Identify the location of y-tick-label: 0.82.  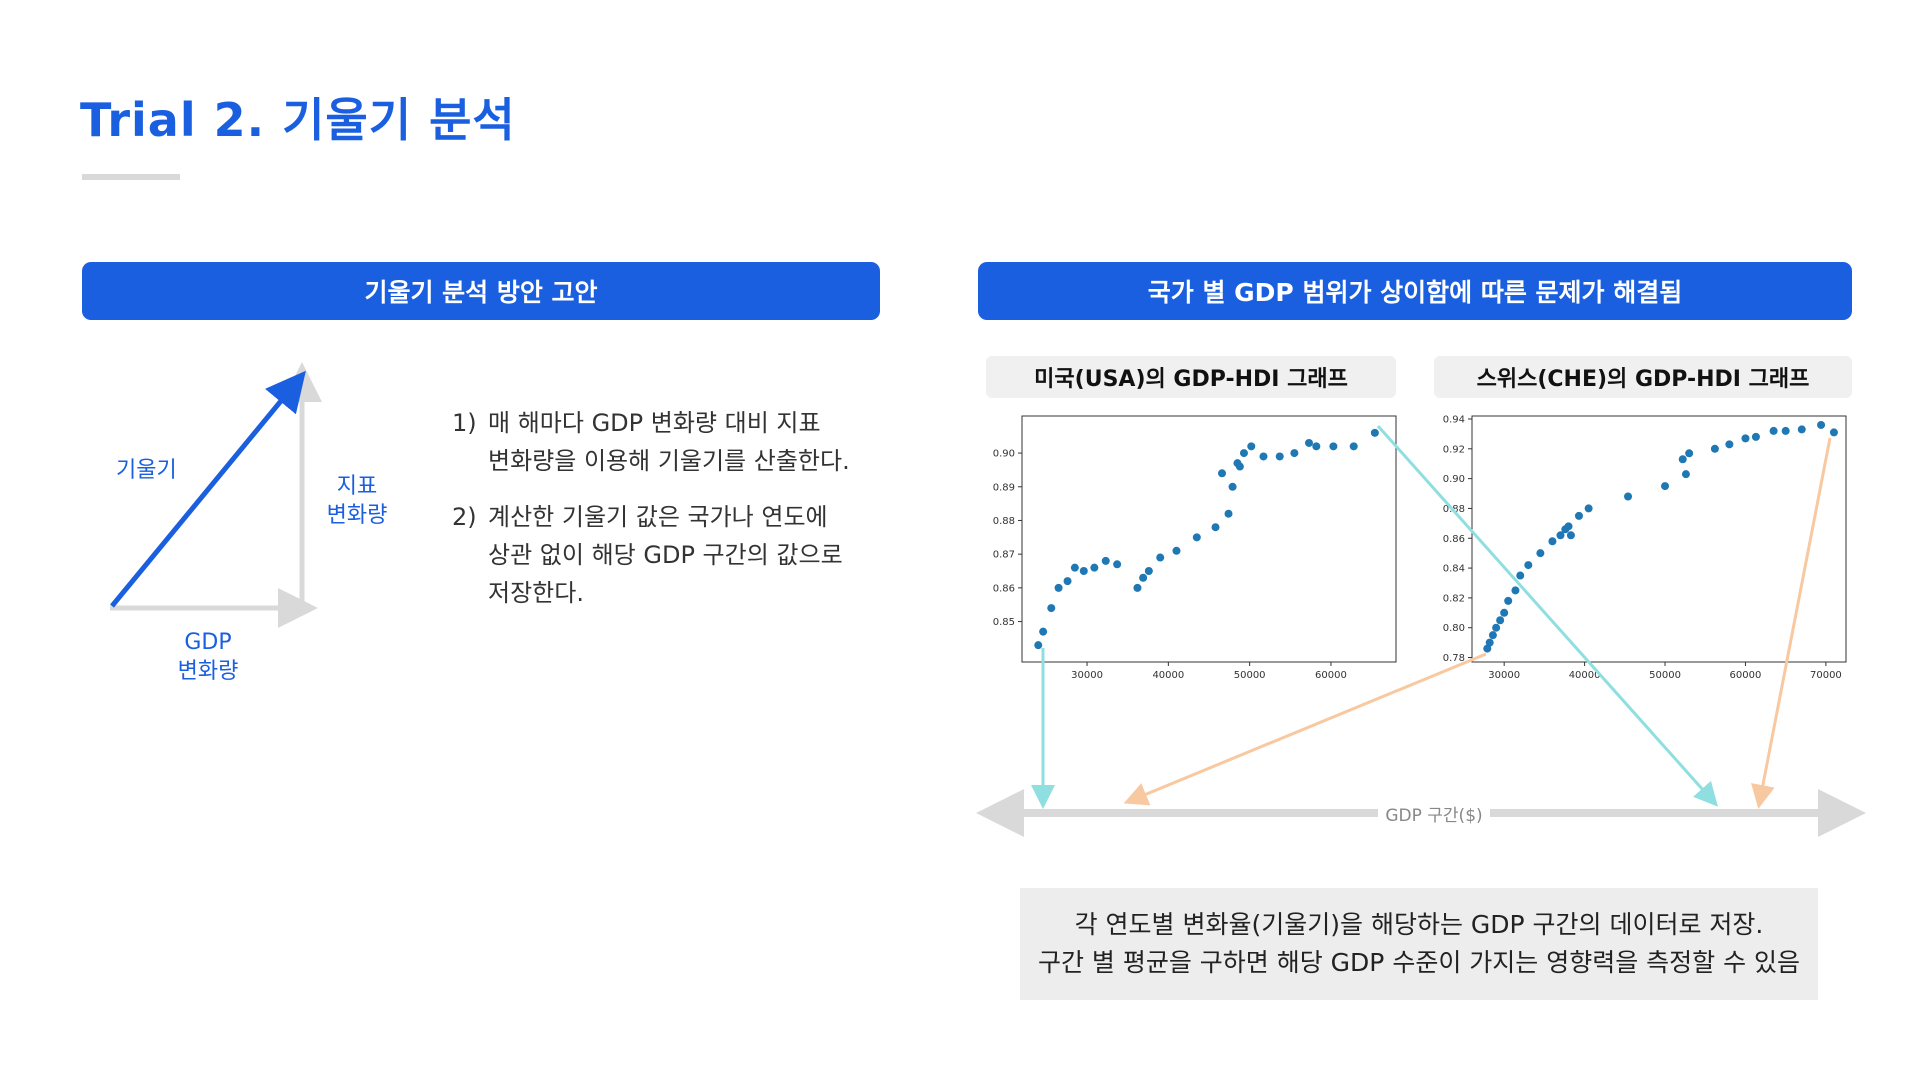
(1454, 598).